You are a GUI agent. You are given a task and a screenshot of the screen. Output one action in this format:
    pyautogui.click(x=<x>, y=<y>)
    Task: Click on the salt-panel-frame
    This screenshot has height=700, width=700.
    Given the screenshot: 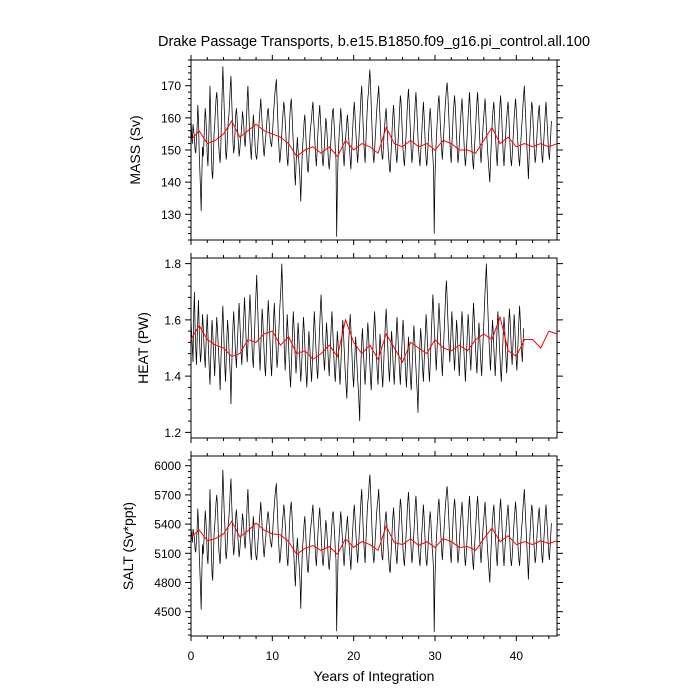 What is the action you would take?
    pyautogui.click(x=374, y=546)
    